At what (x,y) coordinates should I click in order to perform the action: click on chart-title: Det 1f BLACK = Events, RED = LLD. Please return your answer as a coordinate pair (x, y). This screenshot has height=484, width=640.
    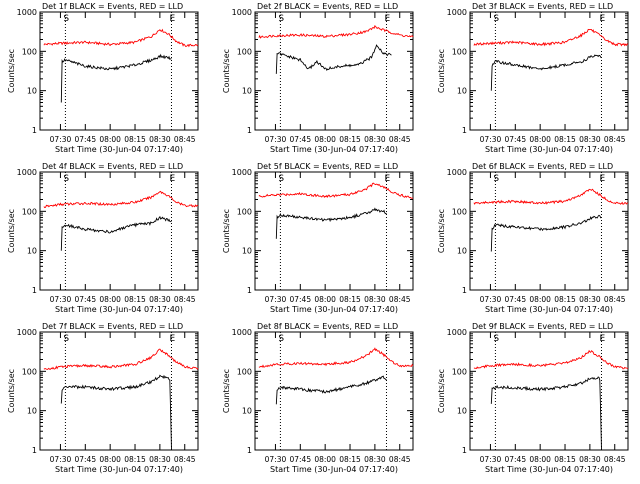
    Looking at the image, I should click on (112, 6).